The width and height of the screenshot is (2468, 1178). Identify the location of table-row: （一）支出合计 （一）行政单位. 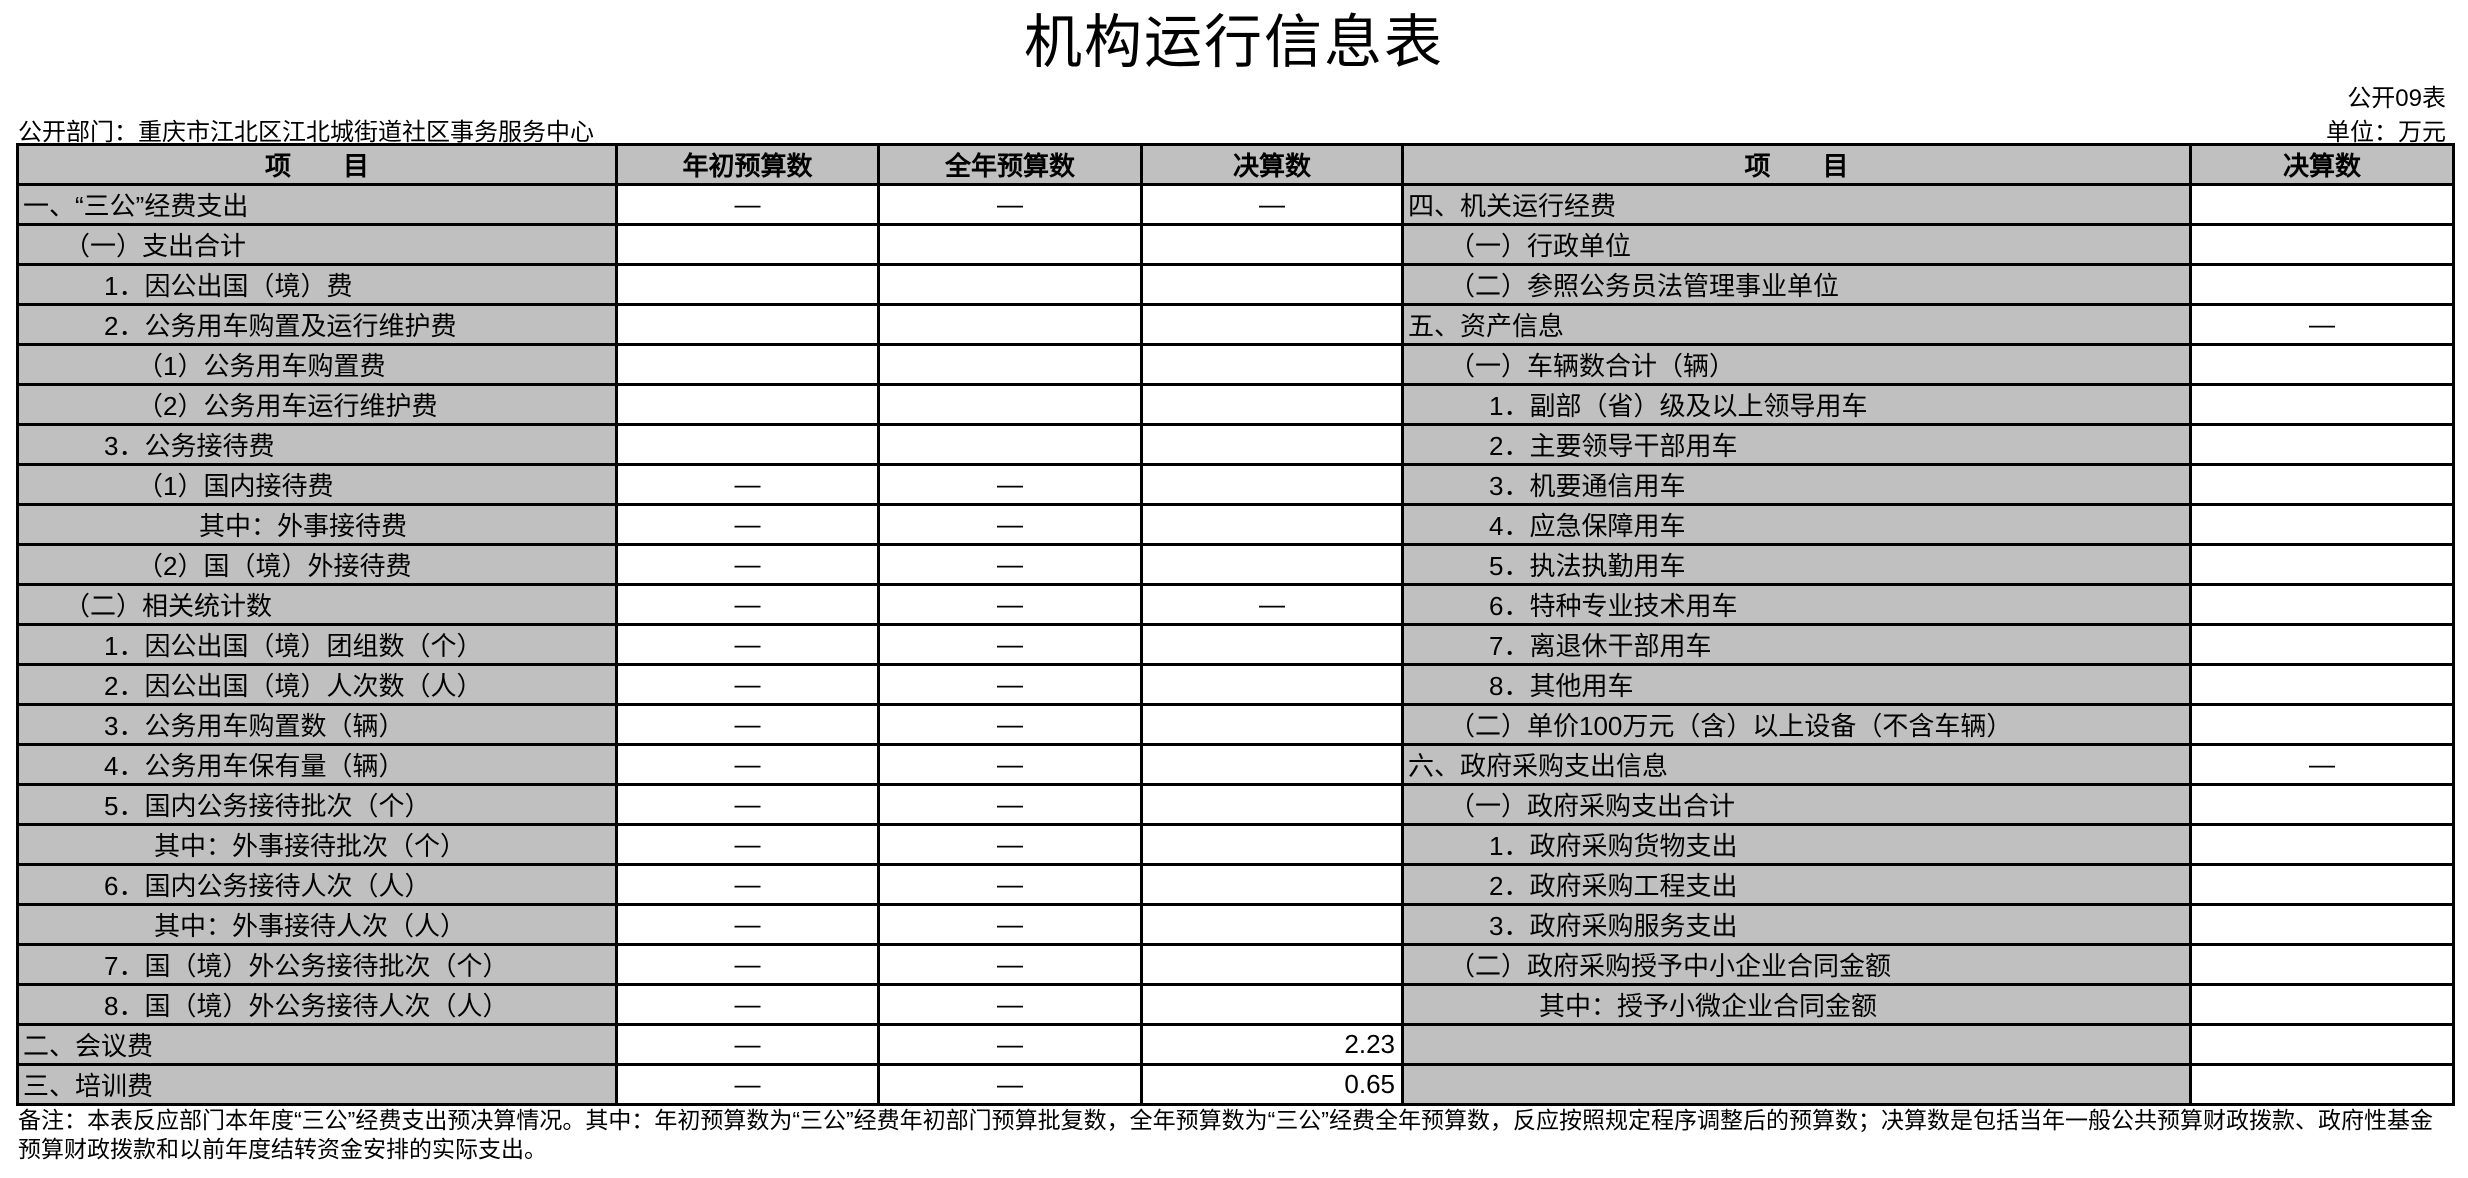
(1235, 244).